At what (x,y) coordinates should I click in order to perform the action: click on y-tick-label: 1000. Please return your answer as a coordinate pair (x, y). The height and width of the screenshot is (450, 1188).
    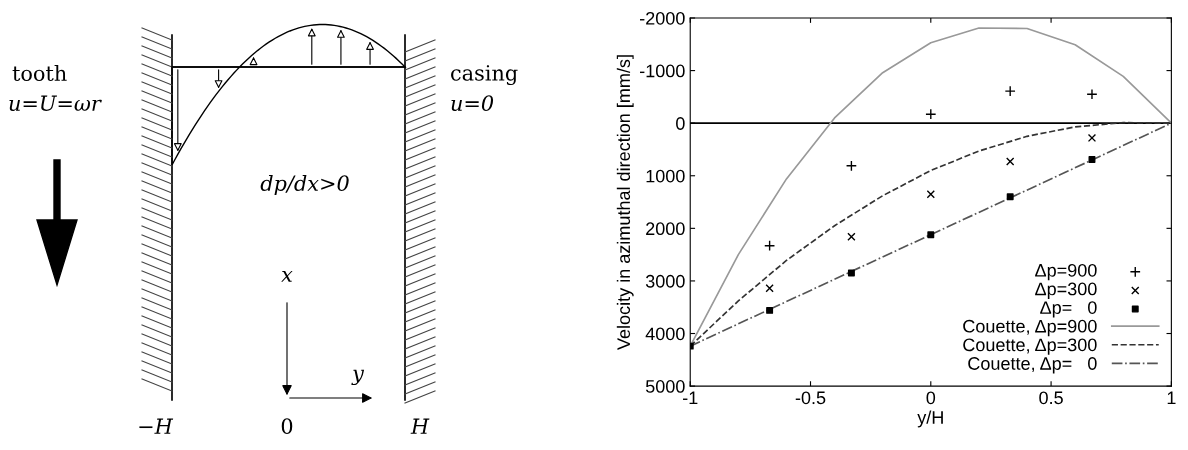
    Looking at the image, I should click on (665, 176).